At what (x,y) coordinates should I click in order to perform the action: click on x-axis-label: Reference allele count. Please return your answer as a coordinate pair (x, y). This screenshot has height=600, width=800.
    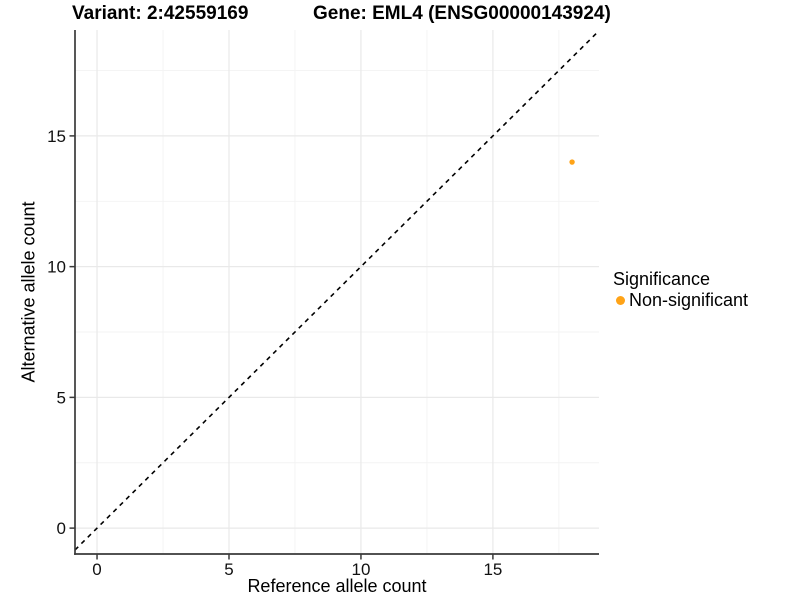
    Looking at the image, I should click on (337, 586).